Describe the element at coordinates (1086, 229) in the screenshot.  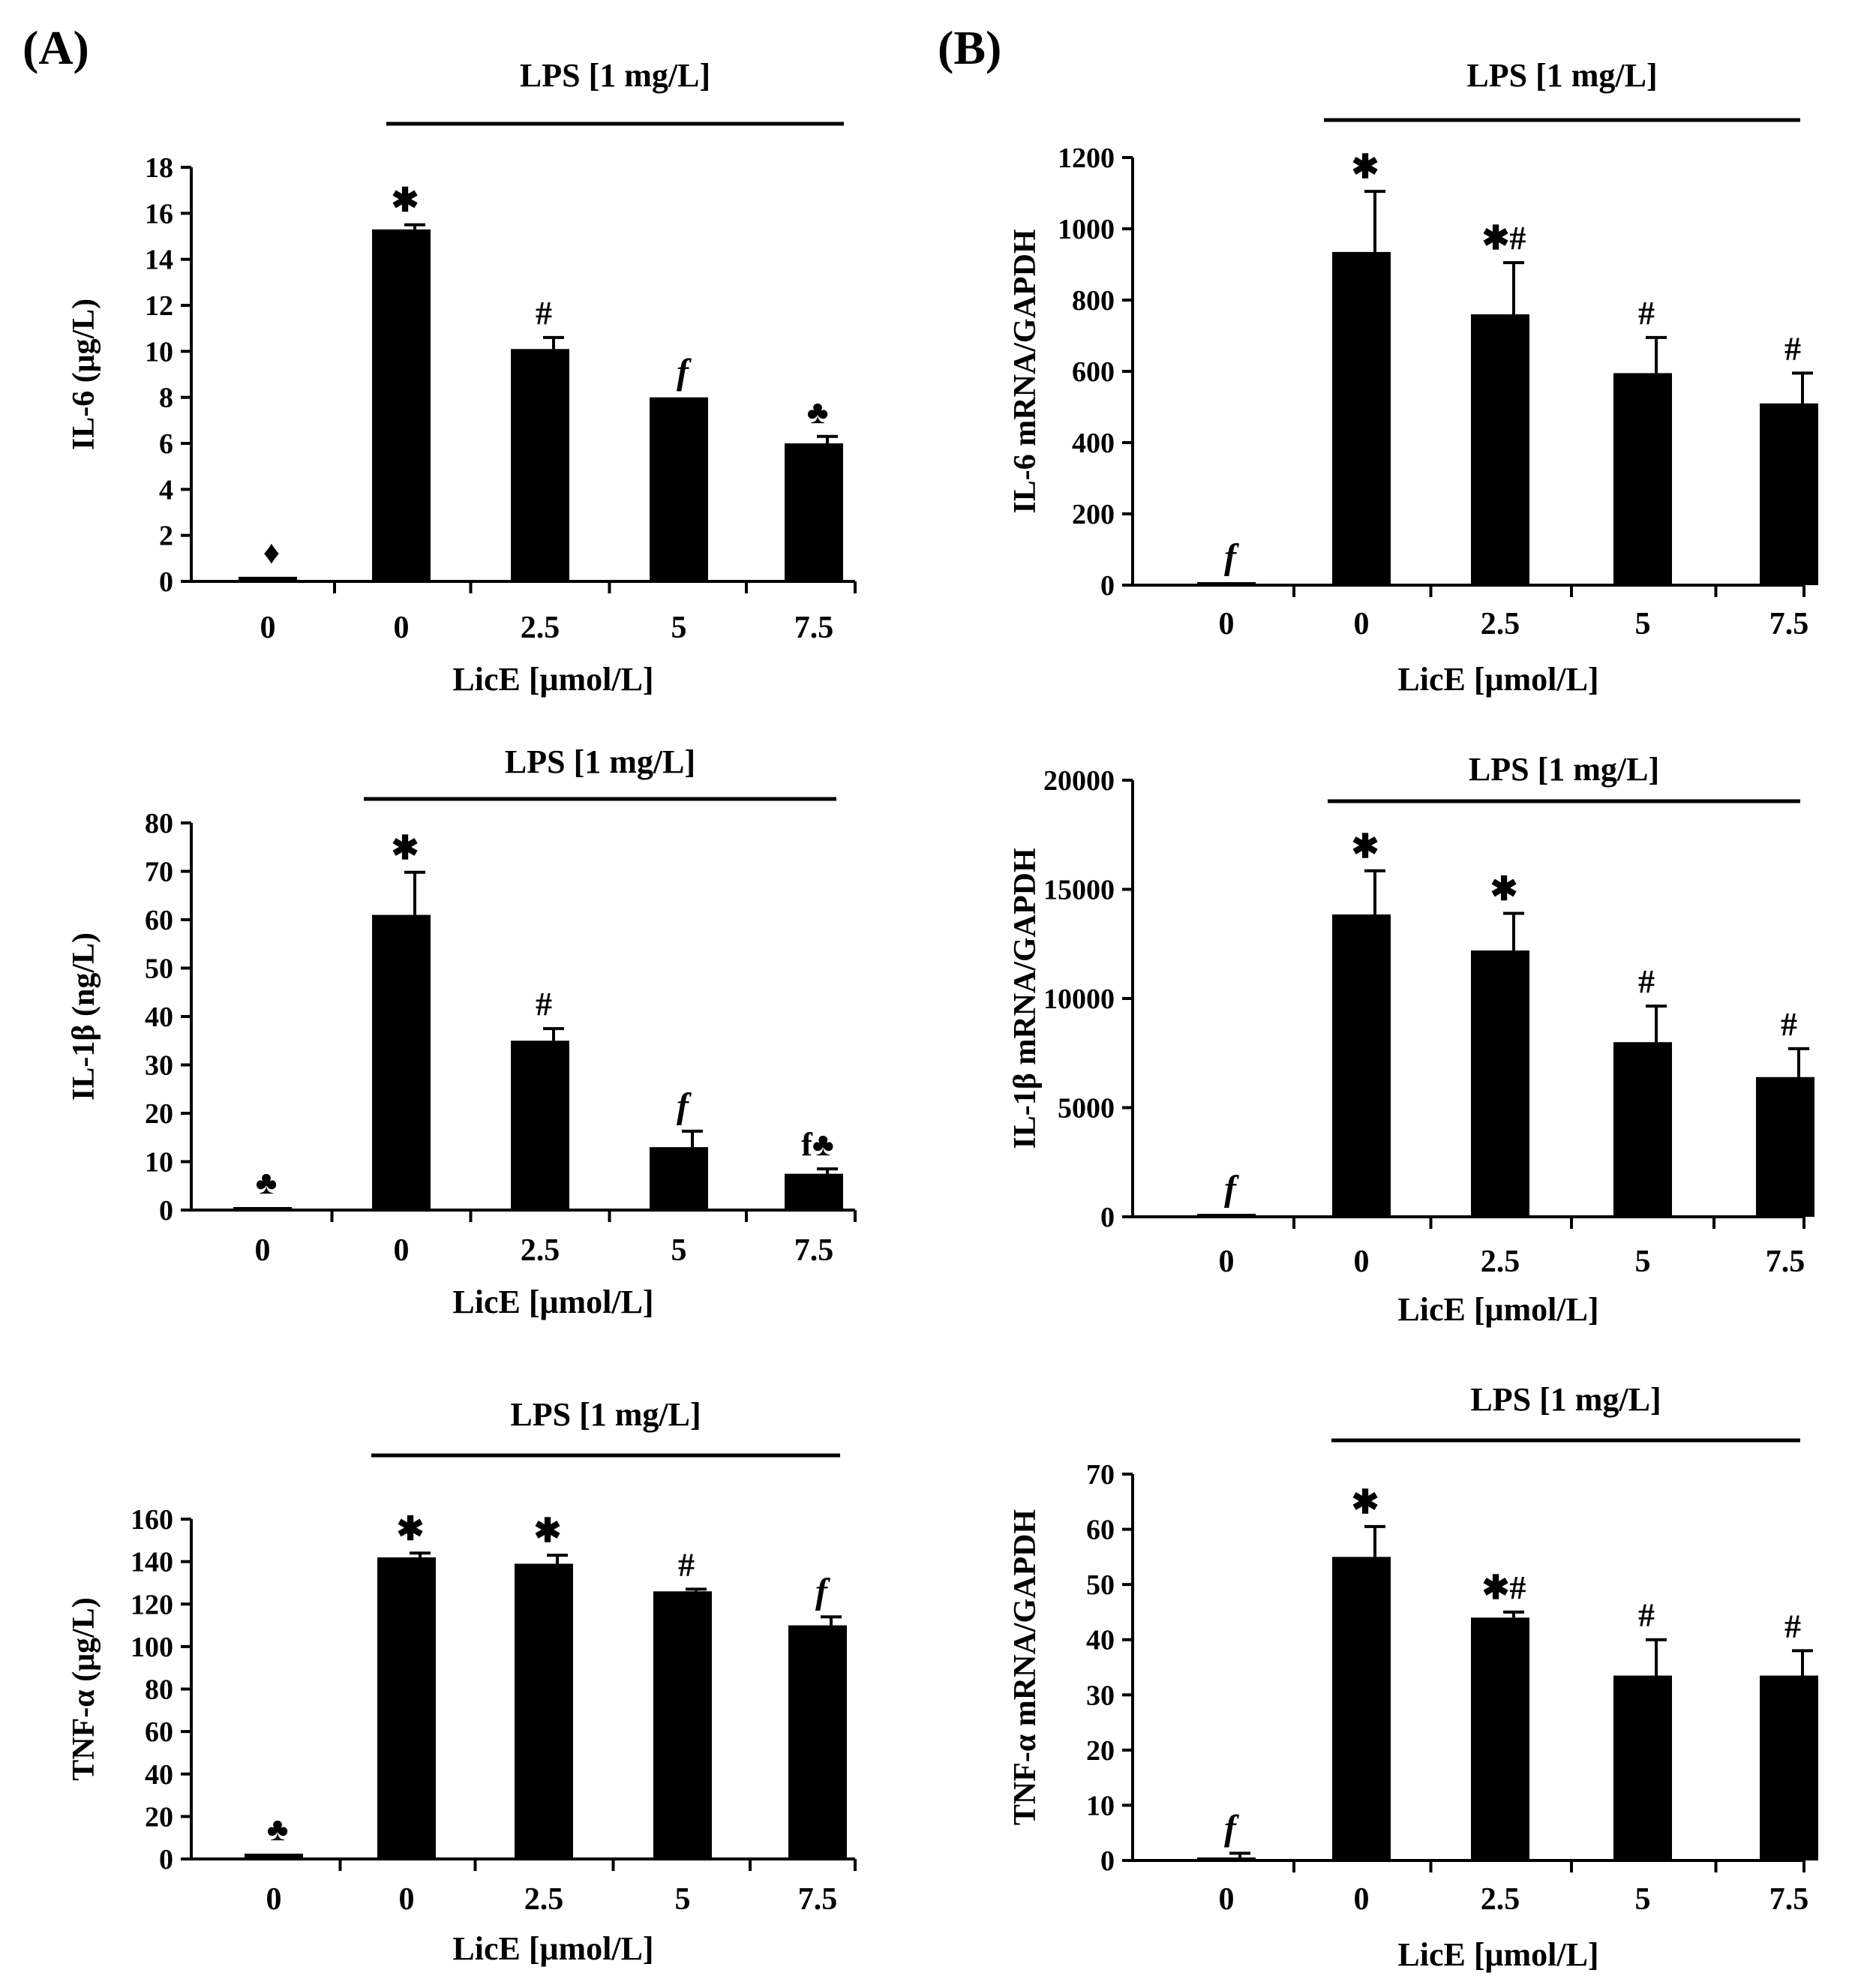
I see `y-tick-label: 1000` at that location.